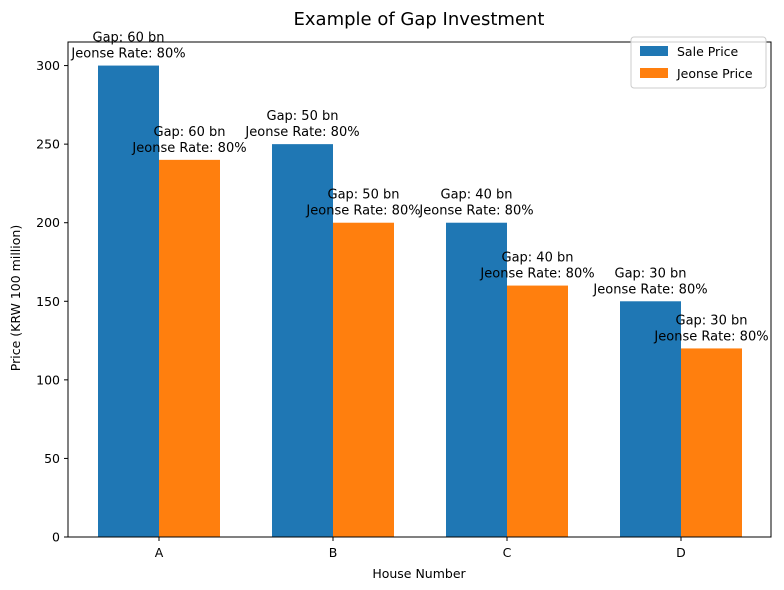  What do you see at coordinates (714, 73) in the screenshot?
I see `legend-label: Jeonse Price` at bounding box center [714, 73].